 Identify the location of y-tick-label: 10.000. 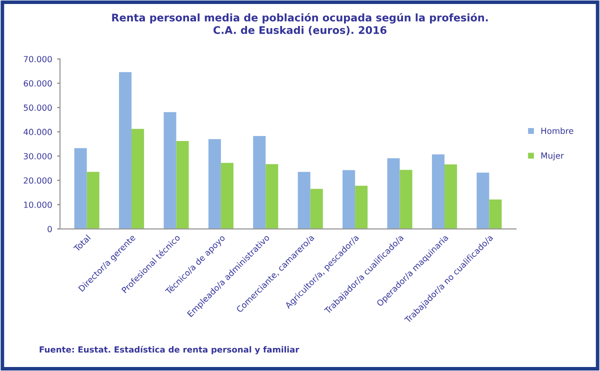
(38, 205).